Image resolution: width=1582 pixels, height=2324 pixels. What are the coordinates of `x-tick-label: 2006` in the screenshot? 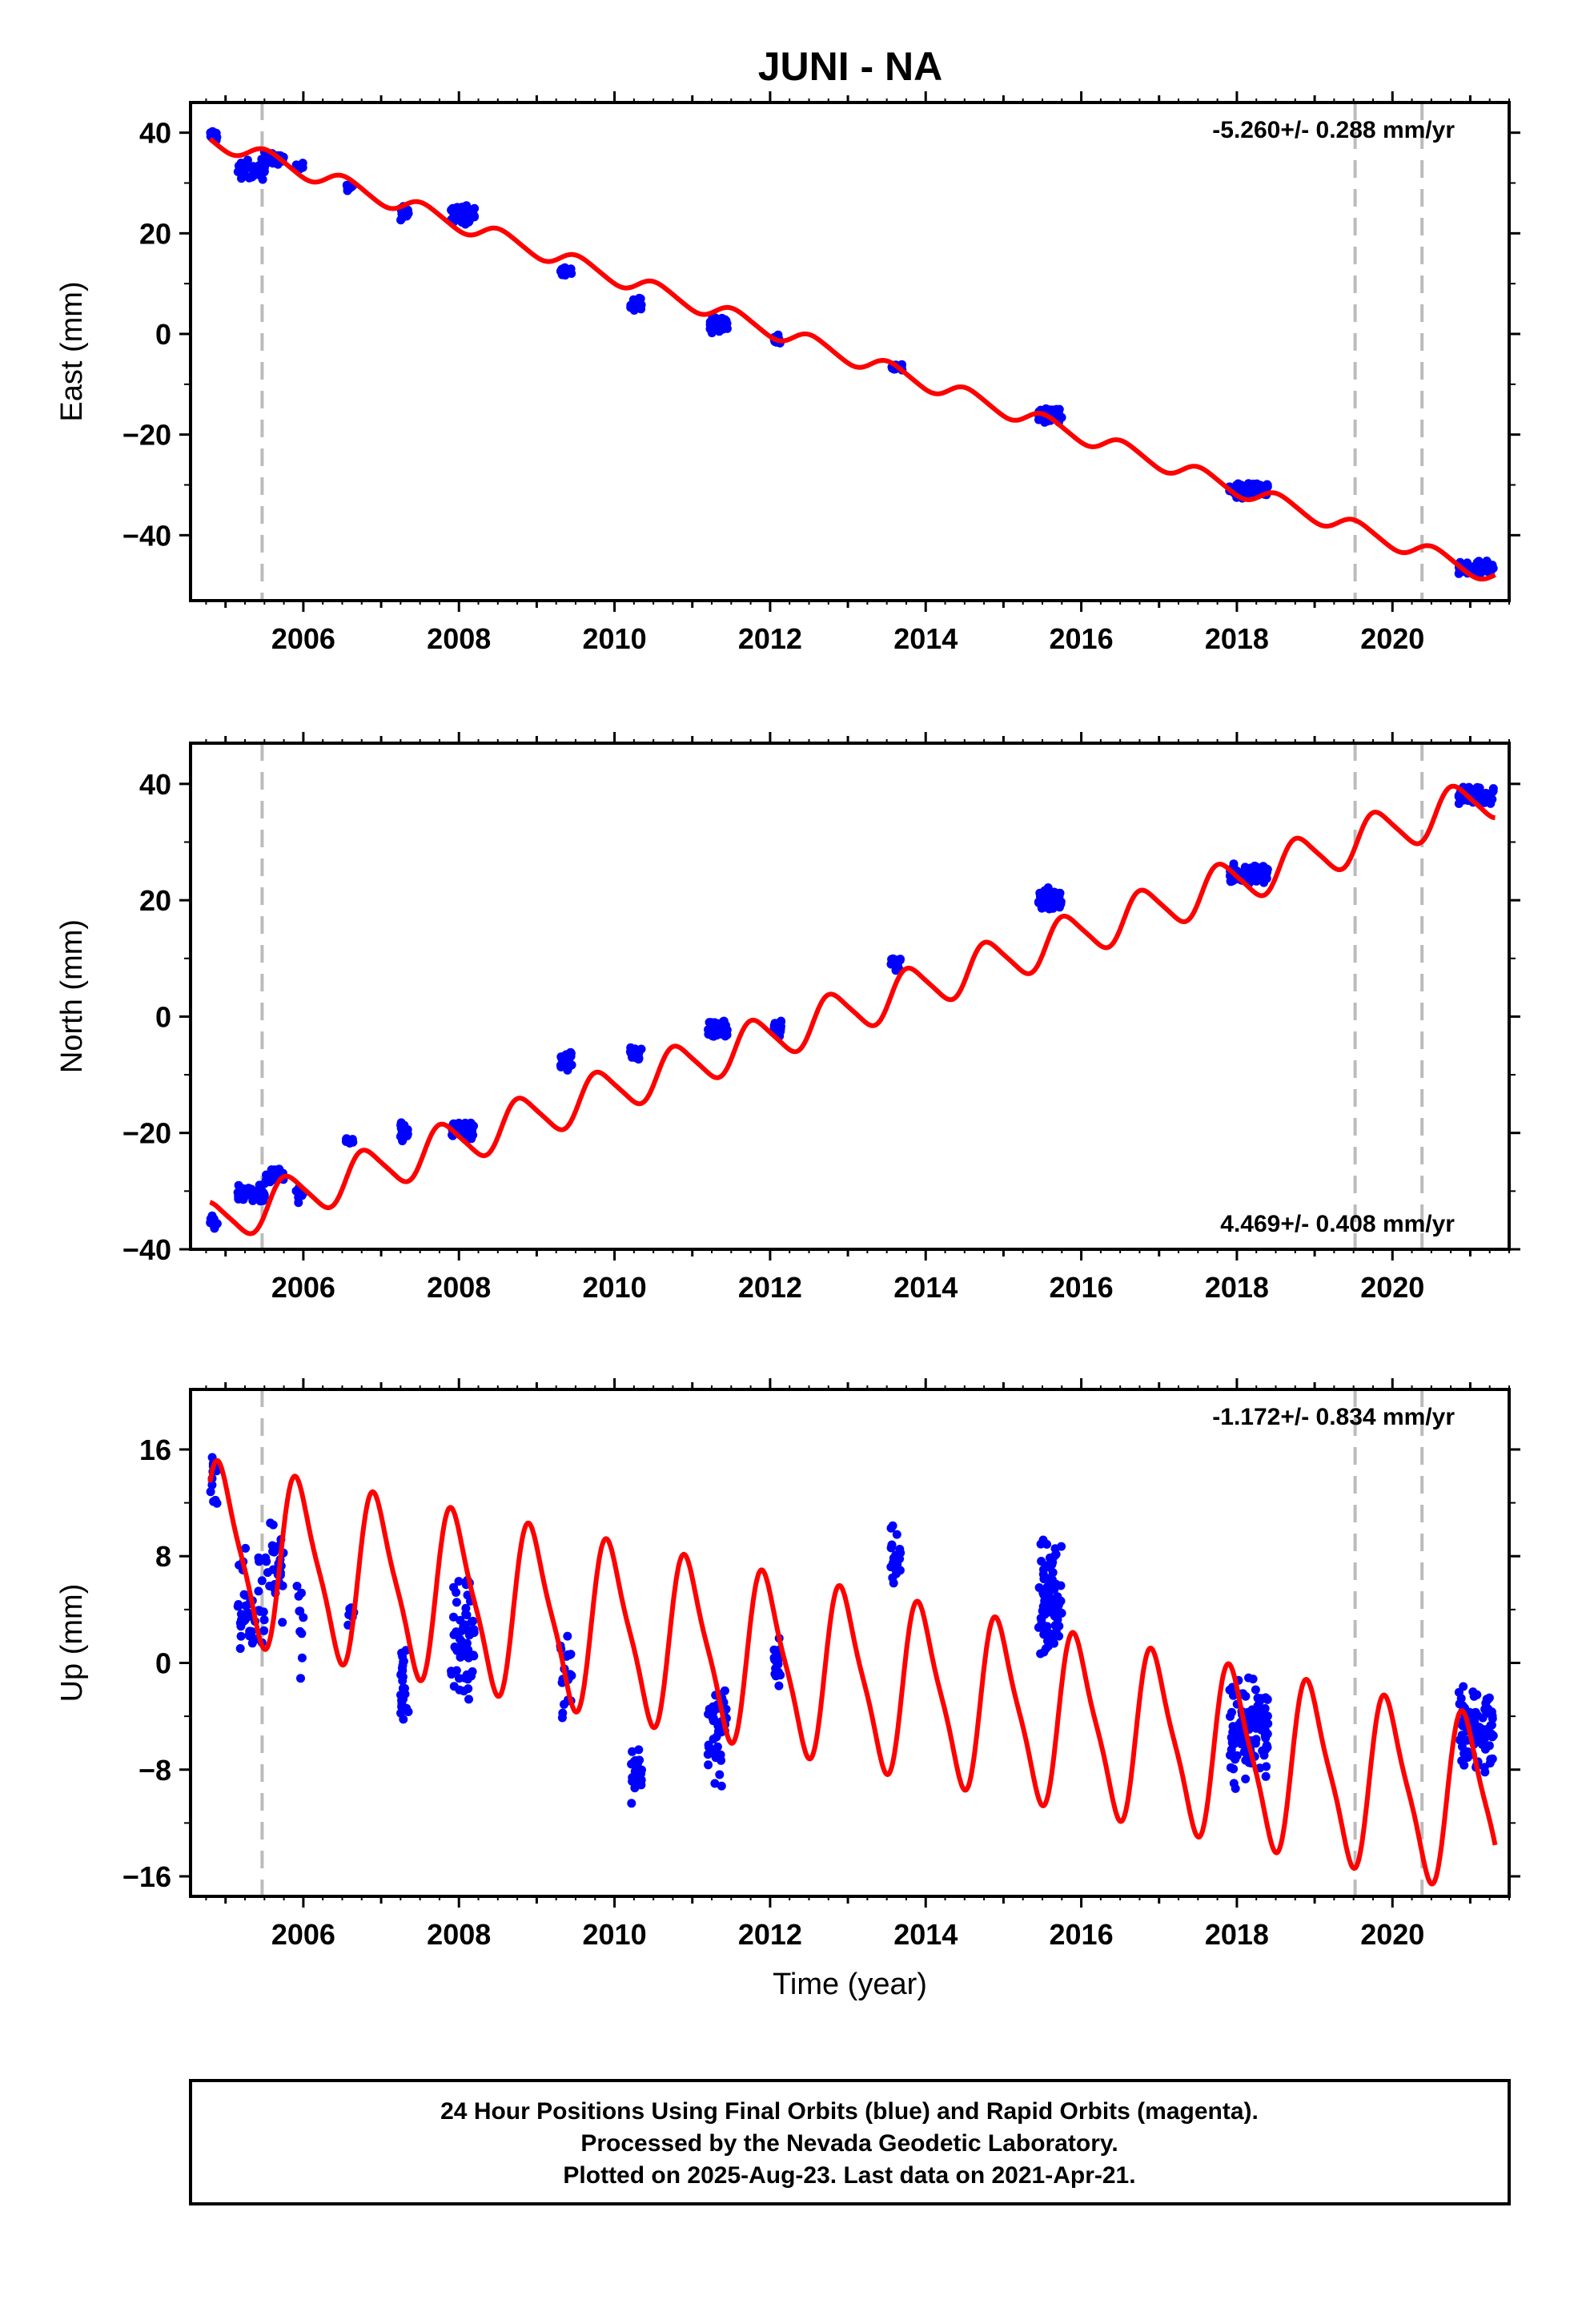 It's located at (303, 1287).